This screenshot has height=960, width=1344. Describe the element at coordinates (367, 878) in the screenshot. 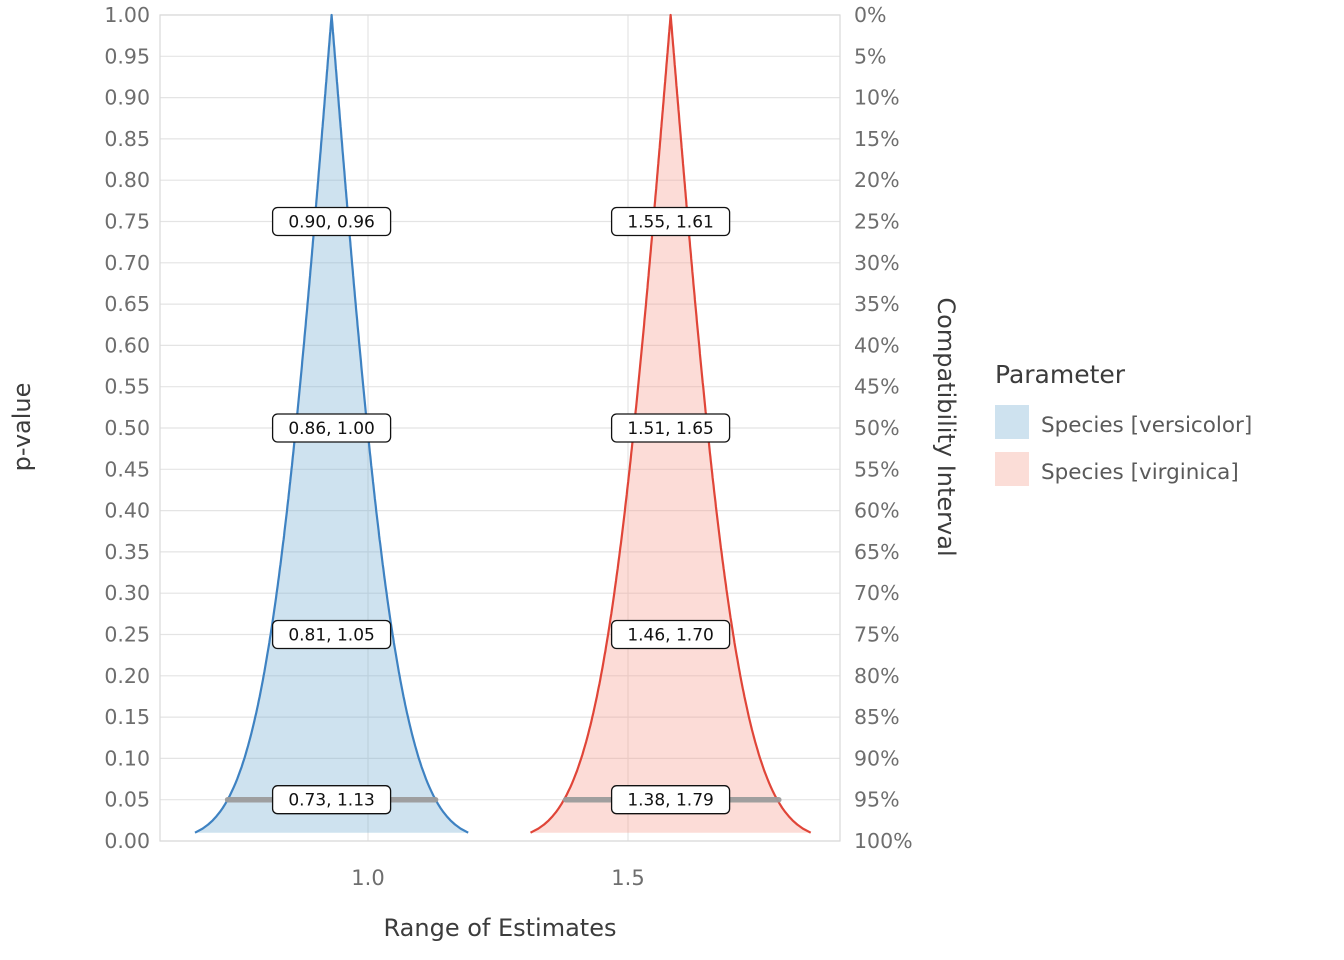

I see `x-tick: 1.0` at that location.